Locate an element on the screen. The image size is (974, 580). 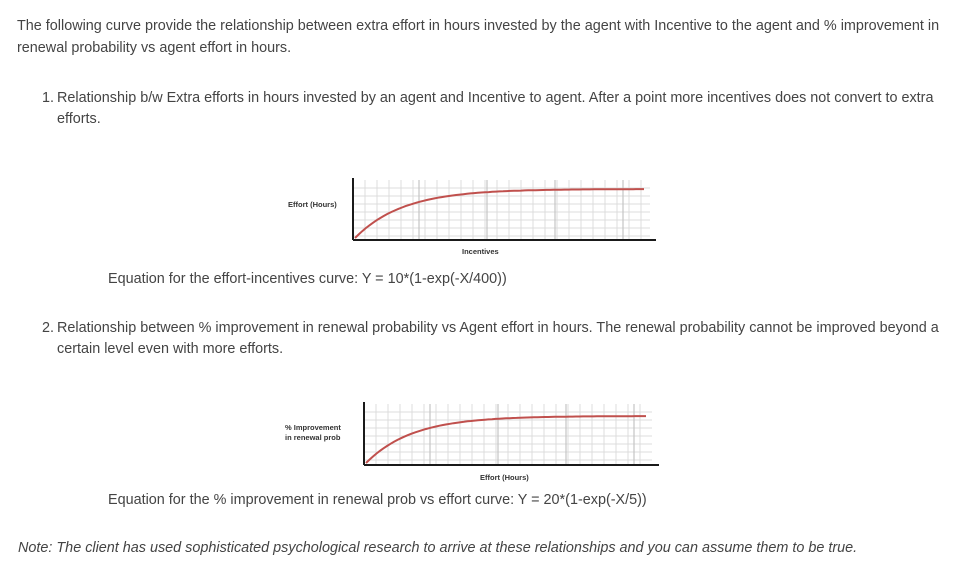
improvement-effort-curve is located at coordinates (505, 439).